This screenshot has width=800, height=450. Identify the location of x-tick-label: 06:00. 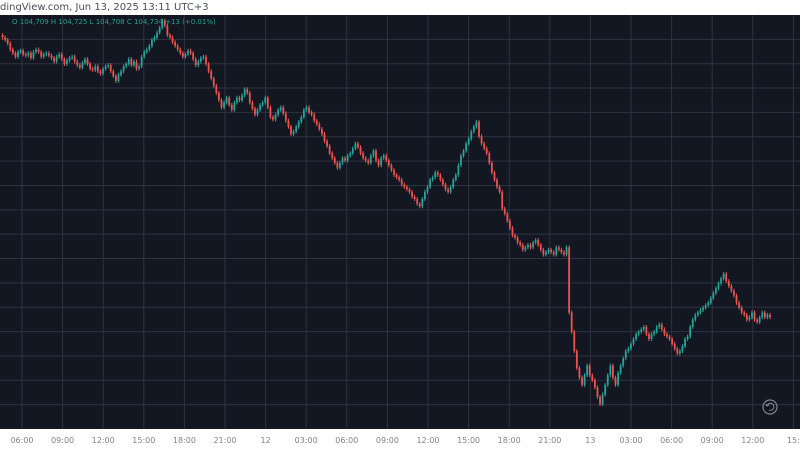
(346, 440).